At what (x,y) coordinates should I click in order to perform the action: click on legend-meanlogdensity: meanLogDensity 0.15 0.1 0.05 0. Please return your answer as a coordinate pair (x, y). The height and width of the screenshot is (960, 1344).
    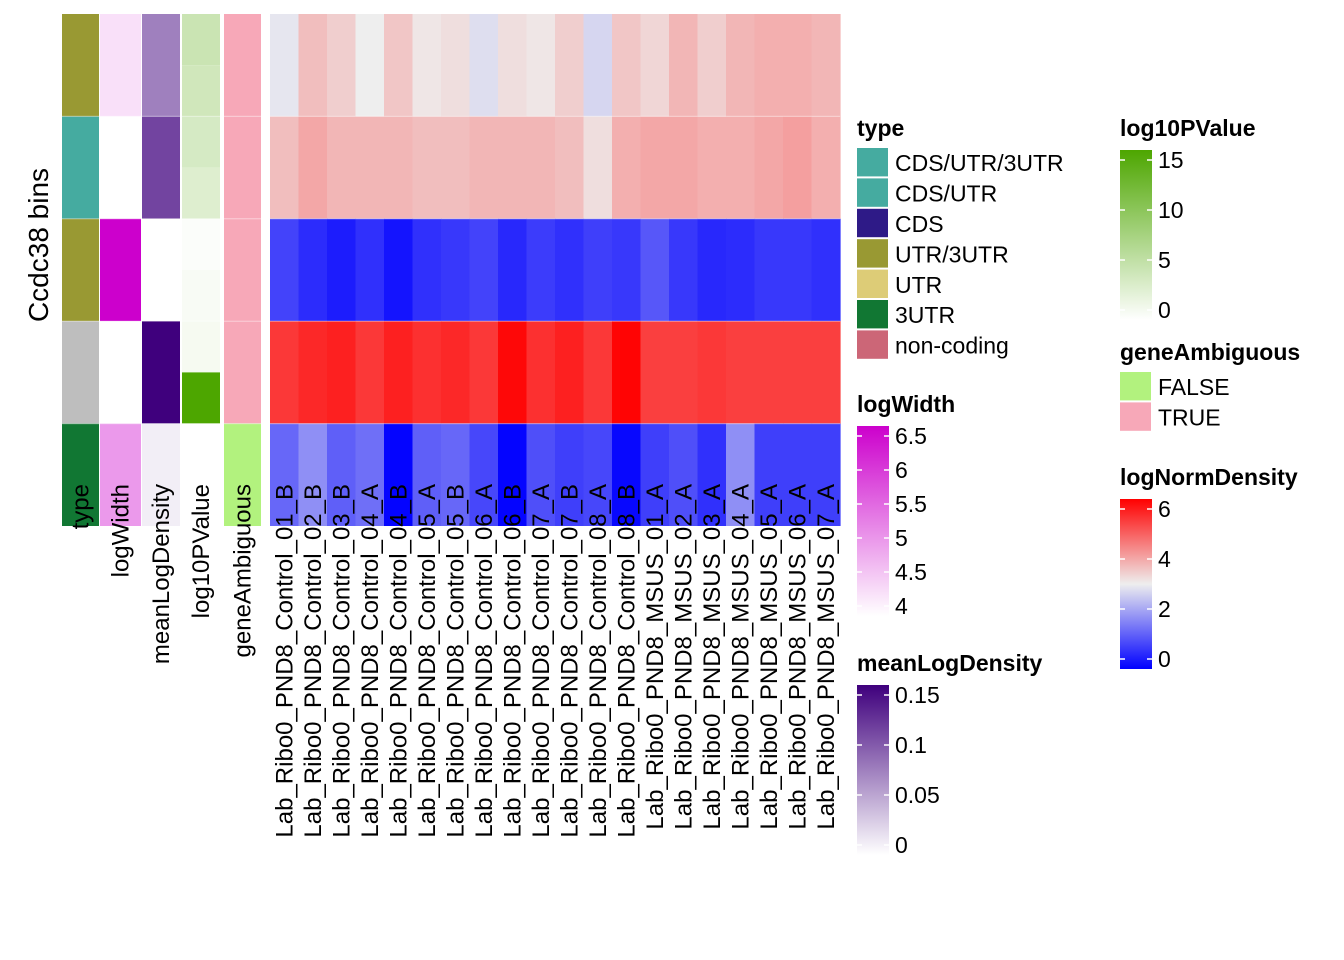
    Looking at the image, I should click on (950, 754).